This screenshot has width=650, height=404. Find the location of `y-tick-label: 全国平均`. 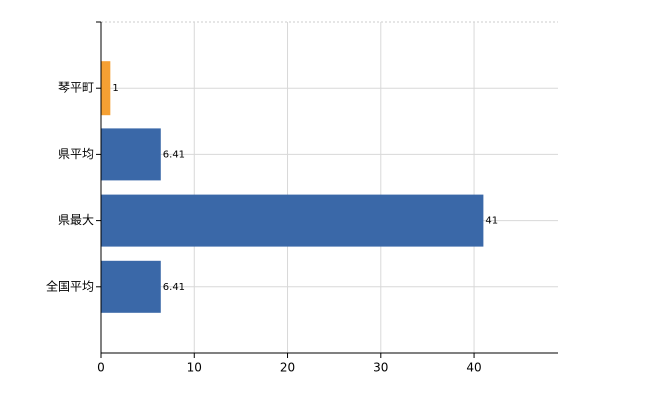

y-tick-label: 全国平均 is located at coordinates (70, 285).